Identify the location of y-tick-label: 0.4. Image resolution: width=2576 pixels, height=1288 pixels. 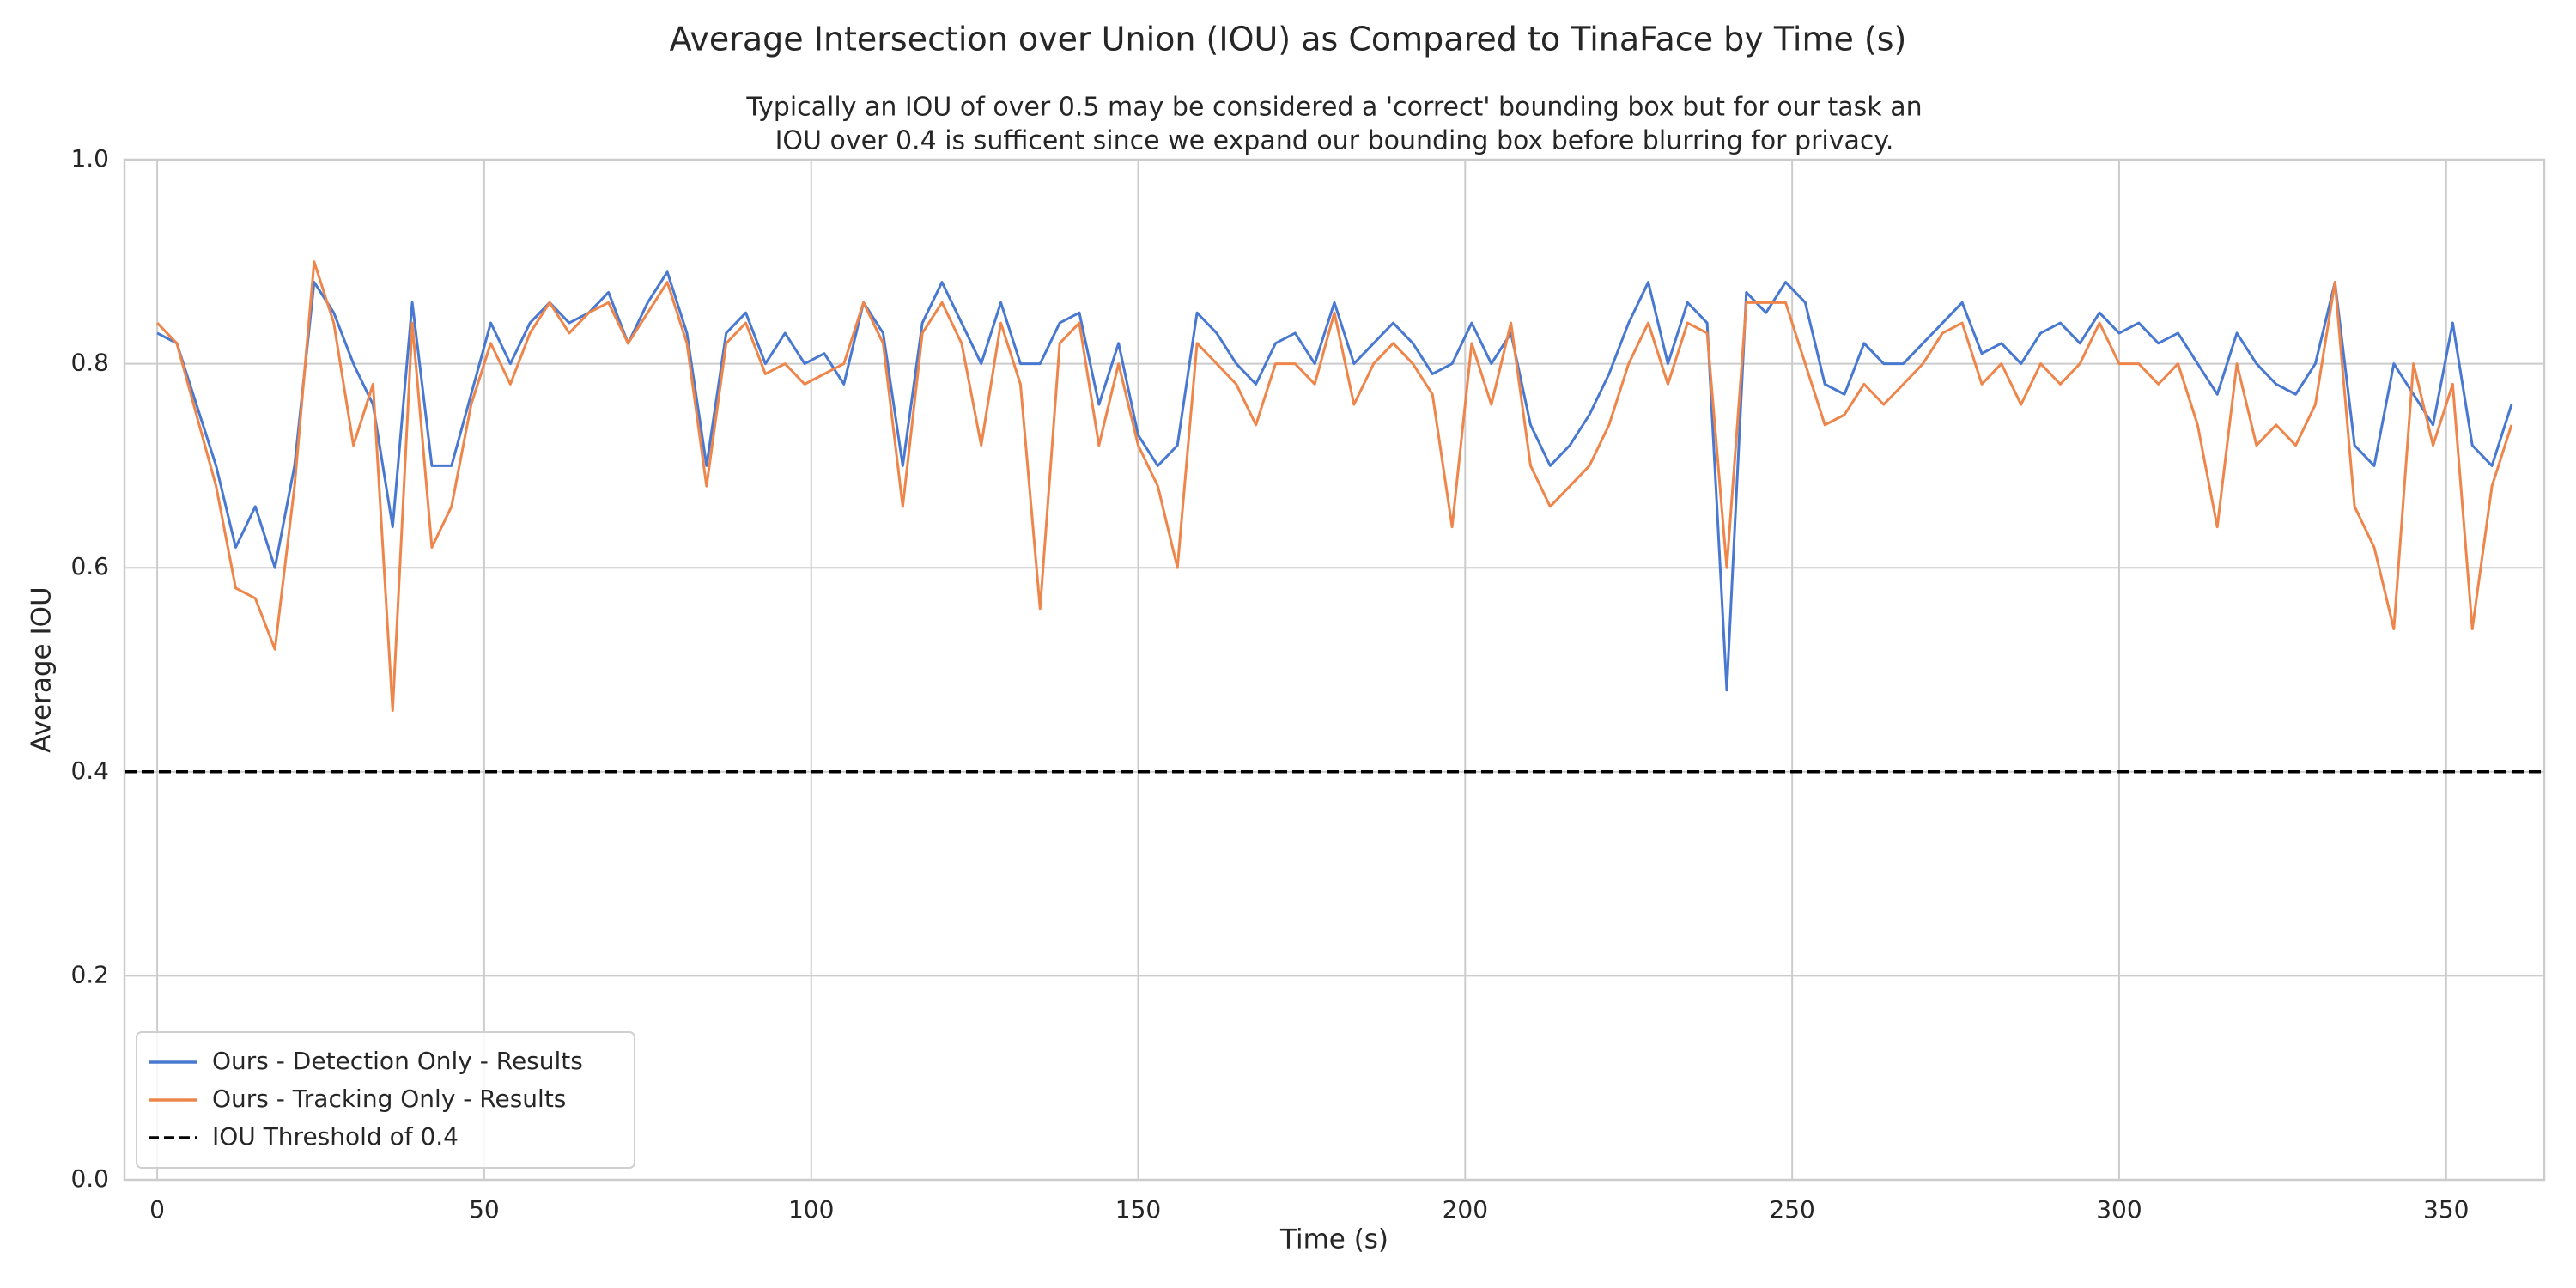
(90, 770).